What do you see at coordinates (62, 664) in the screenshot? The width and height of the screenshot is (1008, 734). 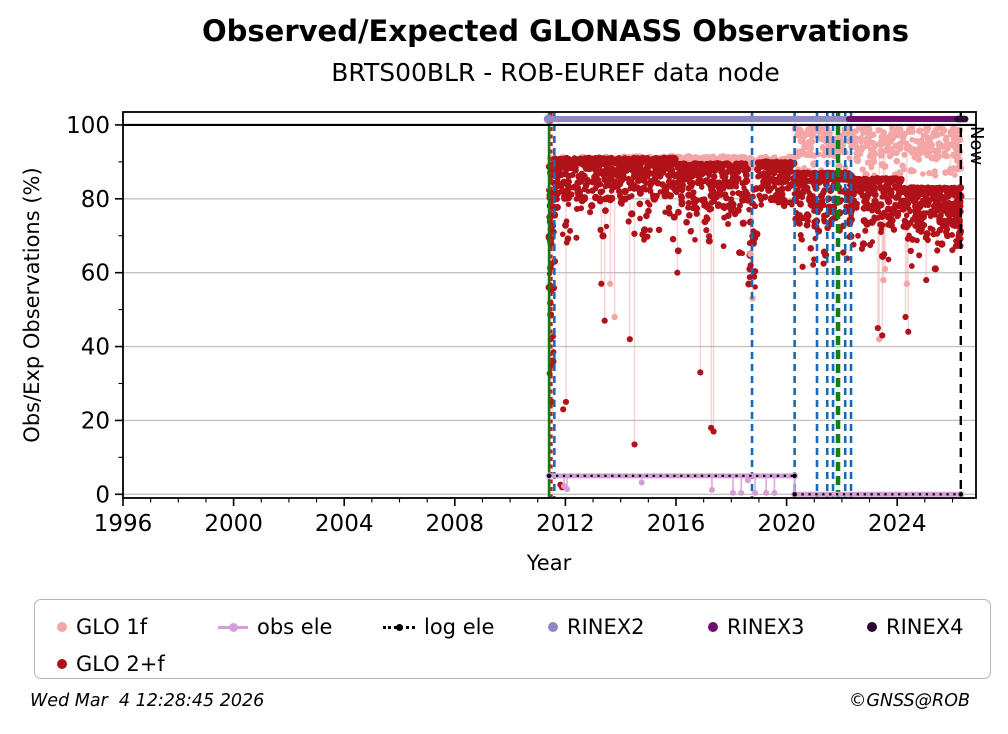 I see `glo-2f-marker-icon` at bounding box center [62, 664].